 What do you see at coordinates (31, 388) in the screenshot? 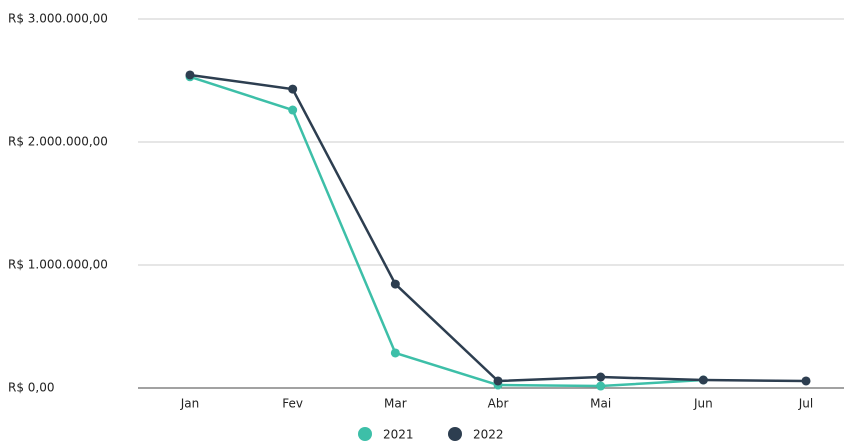
I see `y-tick-label: R$ 0,00` at bounding box center [31, 388].